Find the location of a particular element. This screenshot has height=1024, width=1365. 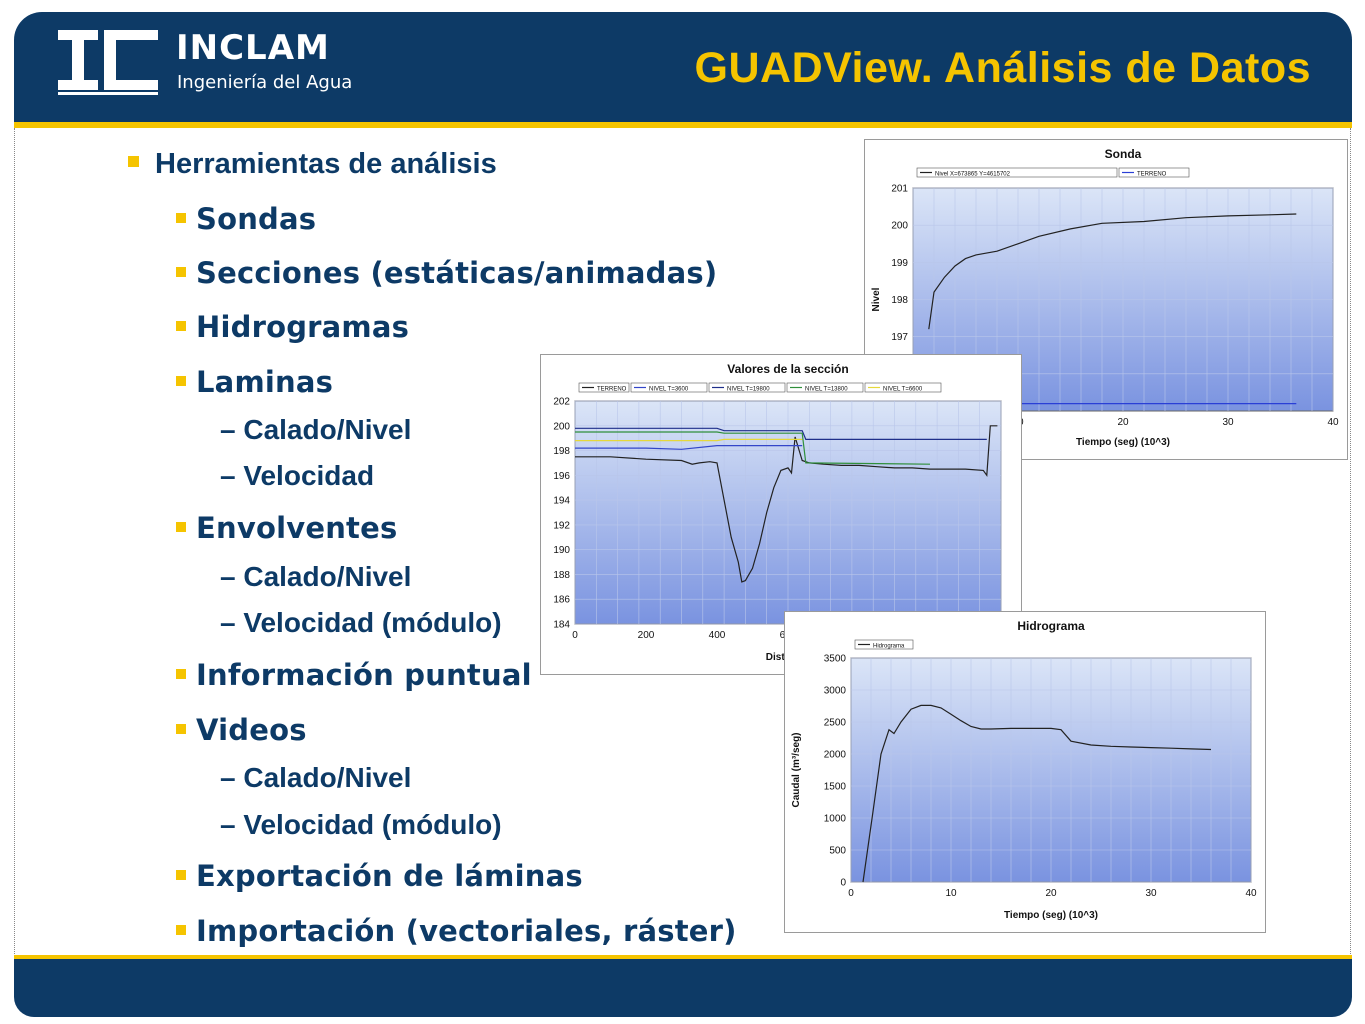

bullet-hidrogramas: Hidrogramas is located at coordinates (292, 327).